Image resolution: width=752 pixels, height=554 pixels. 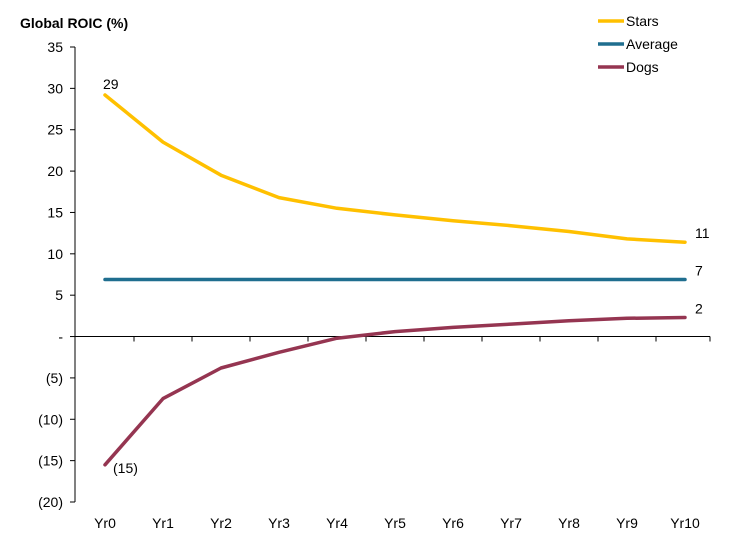 I want to click on x-tick-label: Yr9, so click(x=627, y=523).